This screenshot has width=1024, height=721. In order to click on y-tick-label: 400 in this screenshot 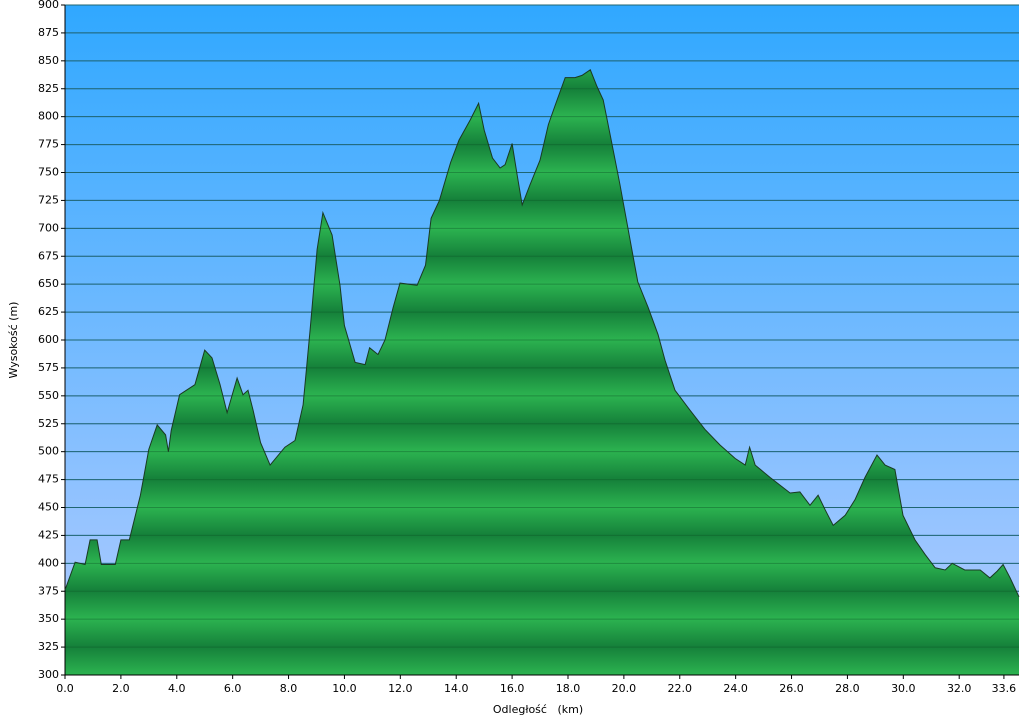, I will do `click(48, 562)`.